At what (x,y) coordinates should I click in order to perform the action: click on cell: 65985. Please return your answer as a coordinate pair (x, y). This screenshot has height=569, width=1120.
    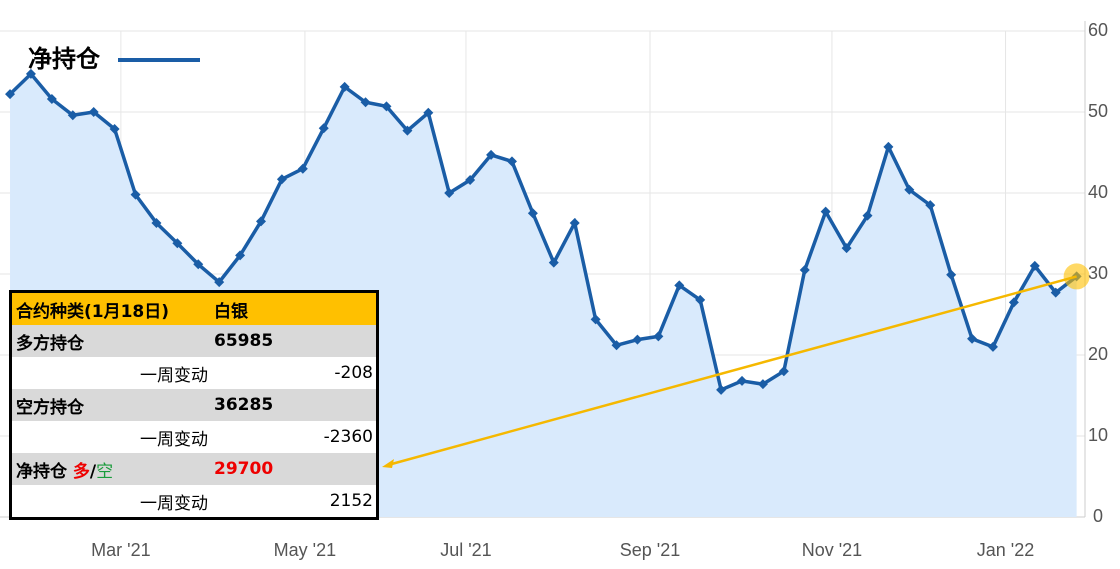
    Looking at the image, I should click on (244, 341).